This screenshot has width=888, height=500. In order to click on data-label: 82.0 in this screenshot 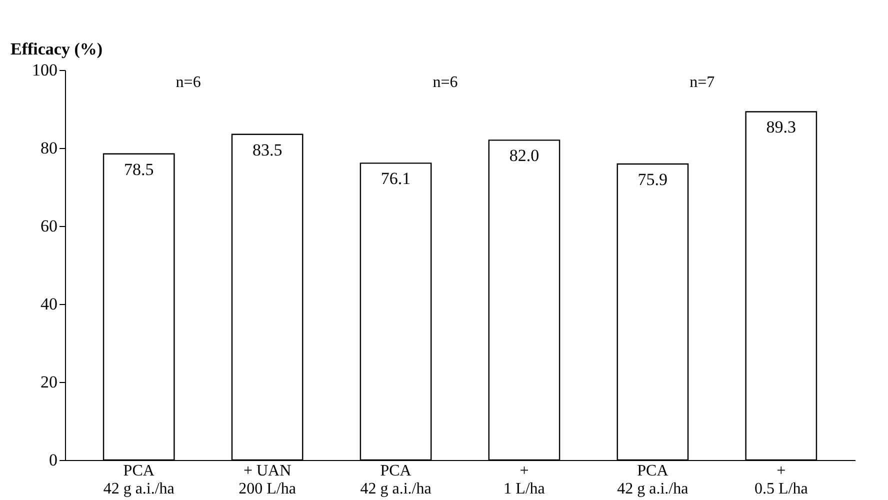, I will do `click(524, 156)`.